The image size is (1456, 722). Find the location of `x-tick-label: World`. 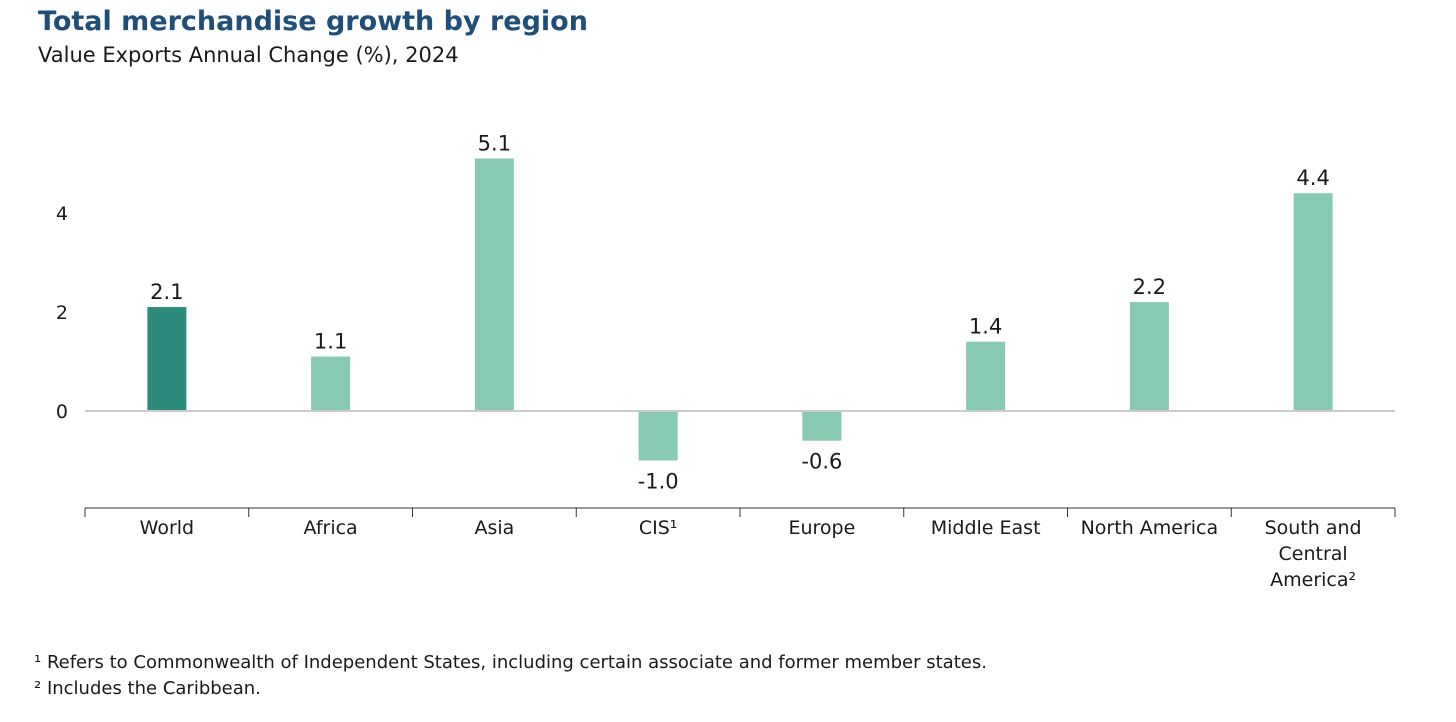

x-tick-label: World is located at coordinates (167, 528).